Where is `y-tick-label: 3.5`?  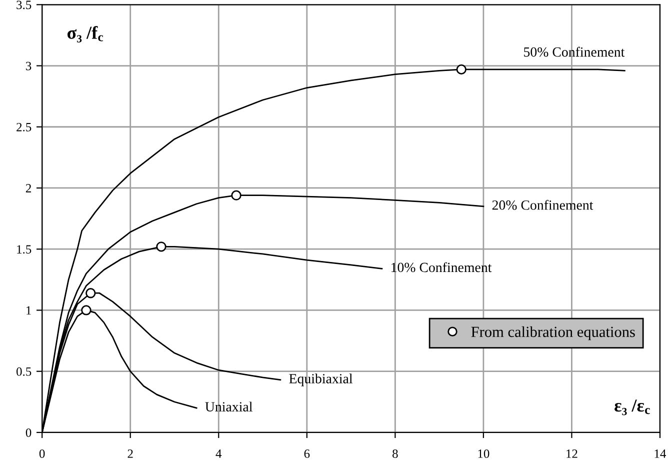
y-tick-label: 3.5 is located at coordinates (24, 5).